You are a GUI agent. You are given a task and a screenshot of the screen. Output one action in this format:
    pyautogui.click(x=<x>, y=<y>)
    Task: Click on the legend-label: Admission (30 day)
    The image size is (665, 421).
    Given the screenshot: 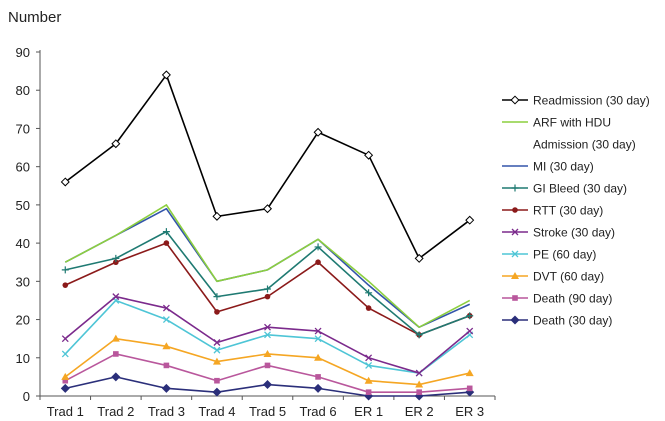 What is the action you would take?
    pyautogui.click(x=584, y=145)
    